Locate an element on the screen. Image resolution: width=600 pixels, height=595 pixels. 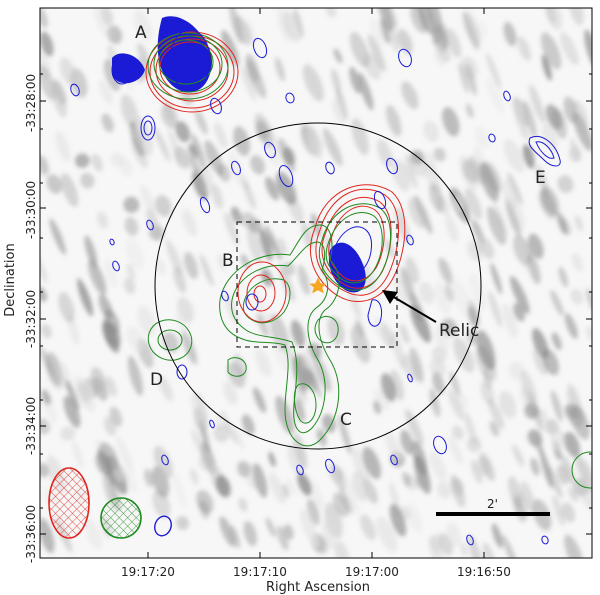
label-relic: Relic is located at coordinates (459, 331).